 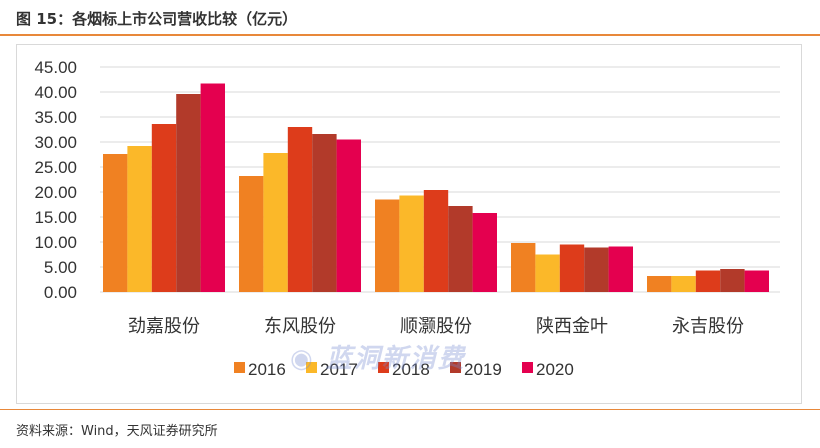 I want to click on y-tick-label: 25.00, so click(x=55, y=167).